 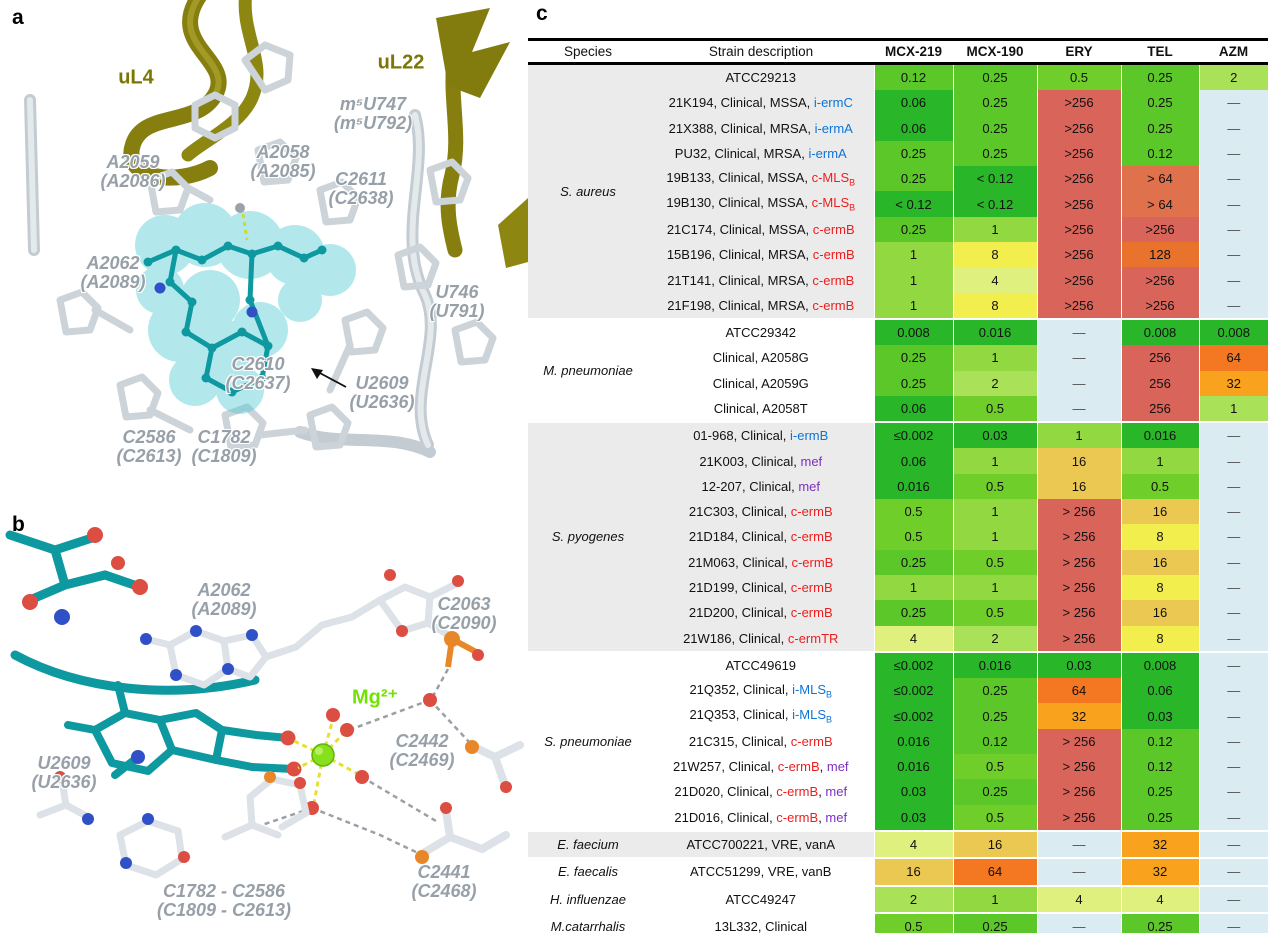 I want to click on strain-cell: 21K194, Clinical, MSSA, i-ermC, so click(x=761, y=103).